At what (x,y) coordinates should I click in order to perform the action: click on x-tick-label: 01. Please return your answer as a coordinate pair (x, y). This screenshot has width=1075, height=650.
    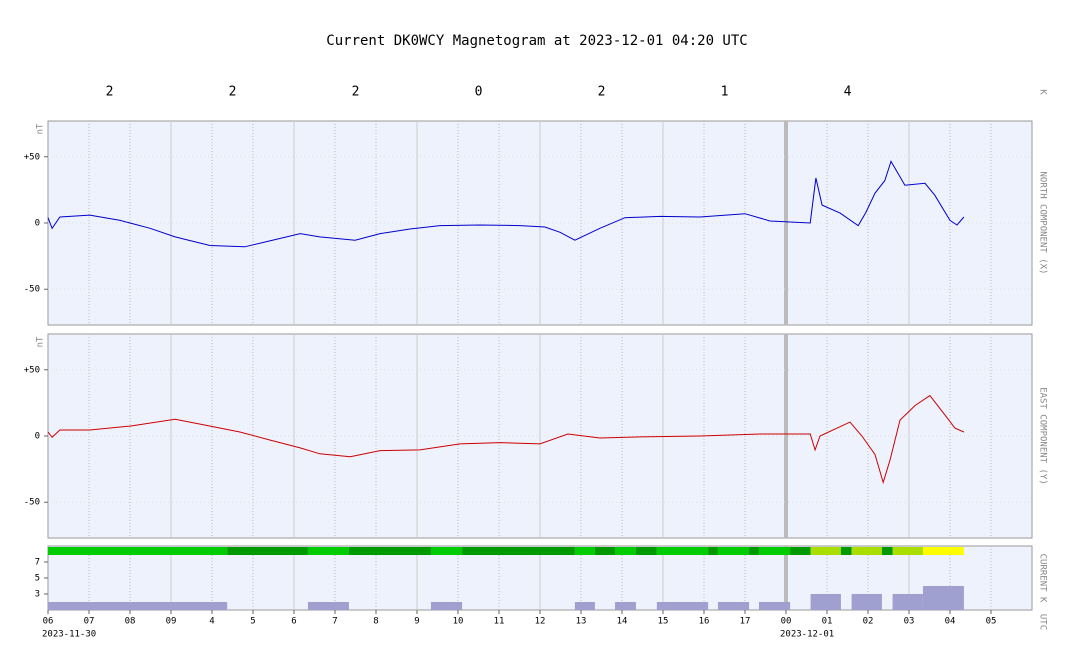
    Looking at the image, I should click on (827, 622).